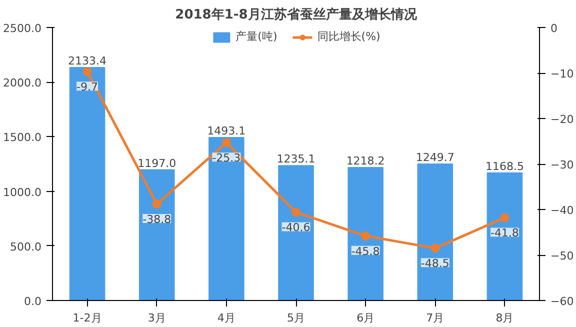 This screenshot has width=576, height=327. Describe the element at coordinates (504, 166) in the screenshot. I see `data-label: 1168.5` at that location.